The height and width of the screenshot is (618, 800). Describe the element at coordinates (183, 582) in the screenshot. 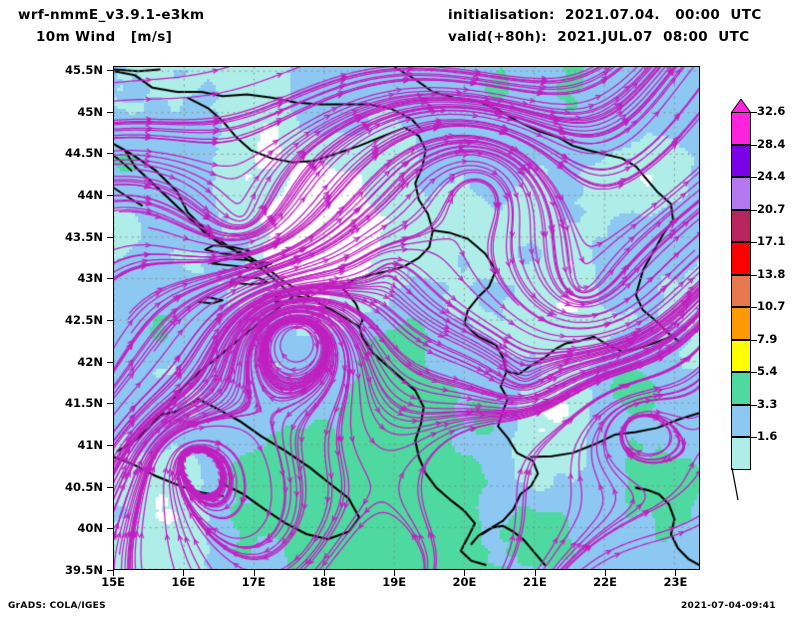

I see `x-axis-label: 16E` at that location.